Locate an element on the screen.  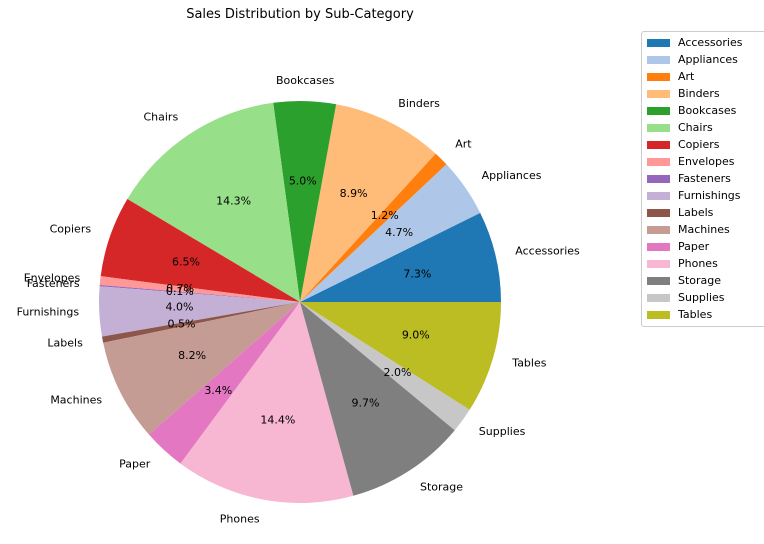
legend-label: Storage is located at coordinates (700, 280).